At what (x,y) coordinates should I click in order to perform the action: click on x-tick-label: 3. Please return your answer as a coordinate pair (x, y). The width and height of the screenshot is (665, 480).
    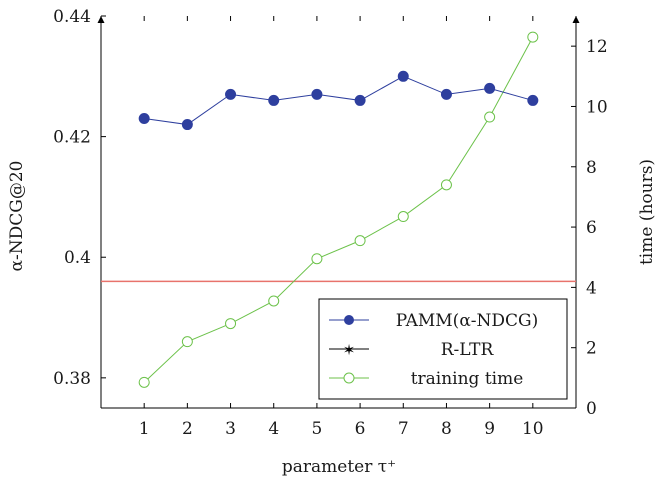
    Looking at the image, I should click on (230, 429).